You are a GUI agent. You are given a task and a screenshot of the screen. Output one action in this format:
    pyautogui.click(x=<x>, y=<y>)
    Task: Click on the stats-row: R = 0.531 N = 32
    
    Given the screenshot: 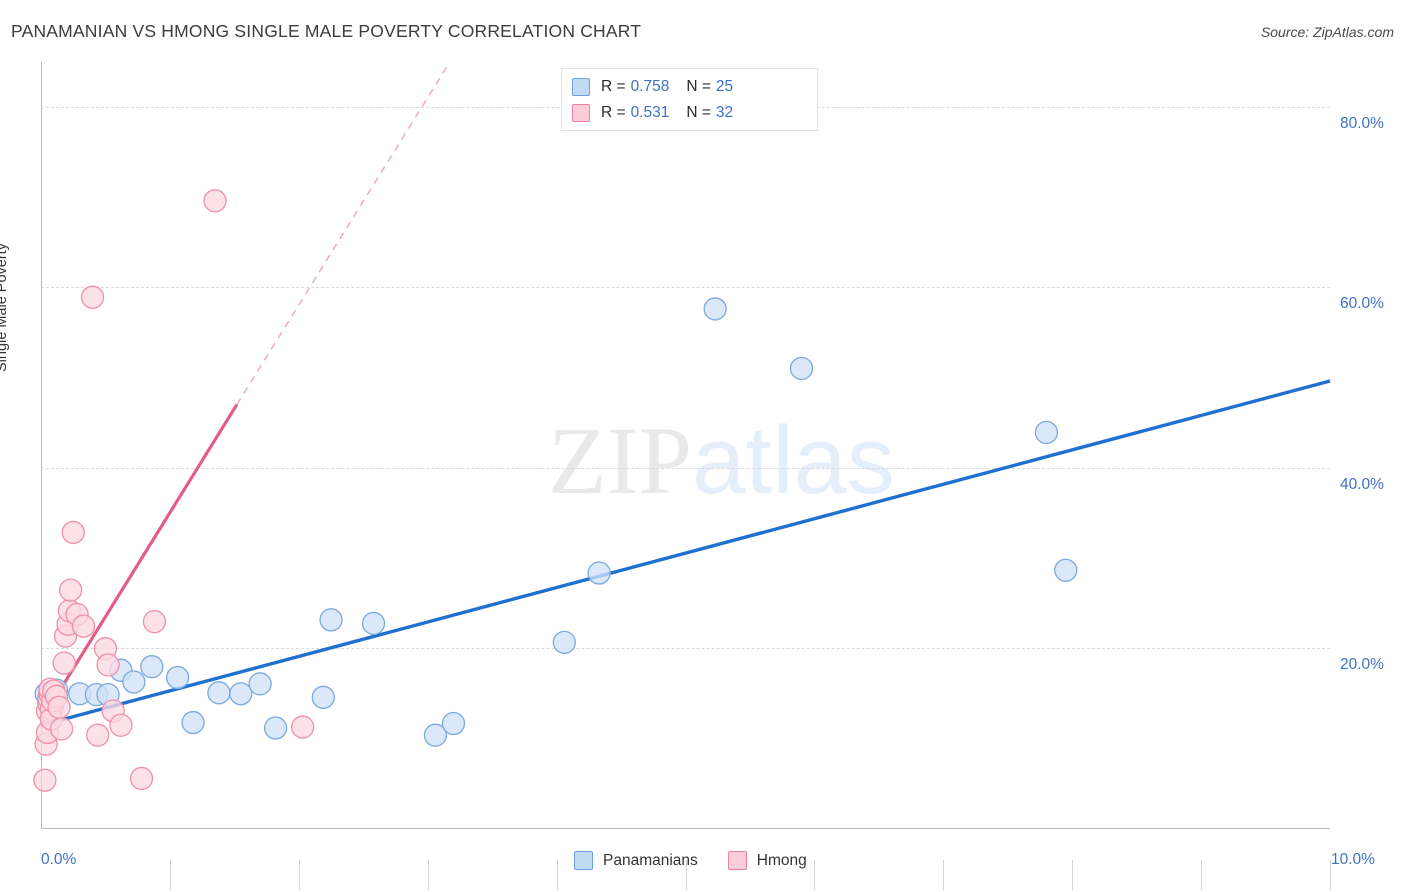 What is the action you would take?
    pyautogui.click(x=689, y=113)
    